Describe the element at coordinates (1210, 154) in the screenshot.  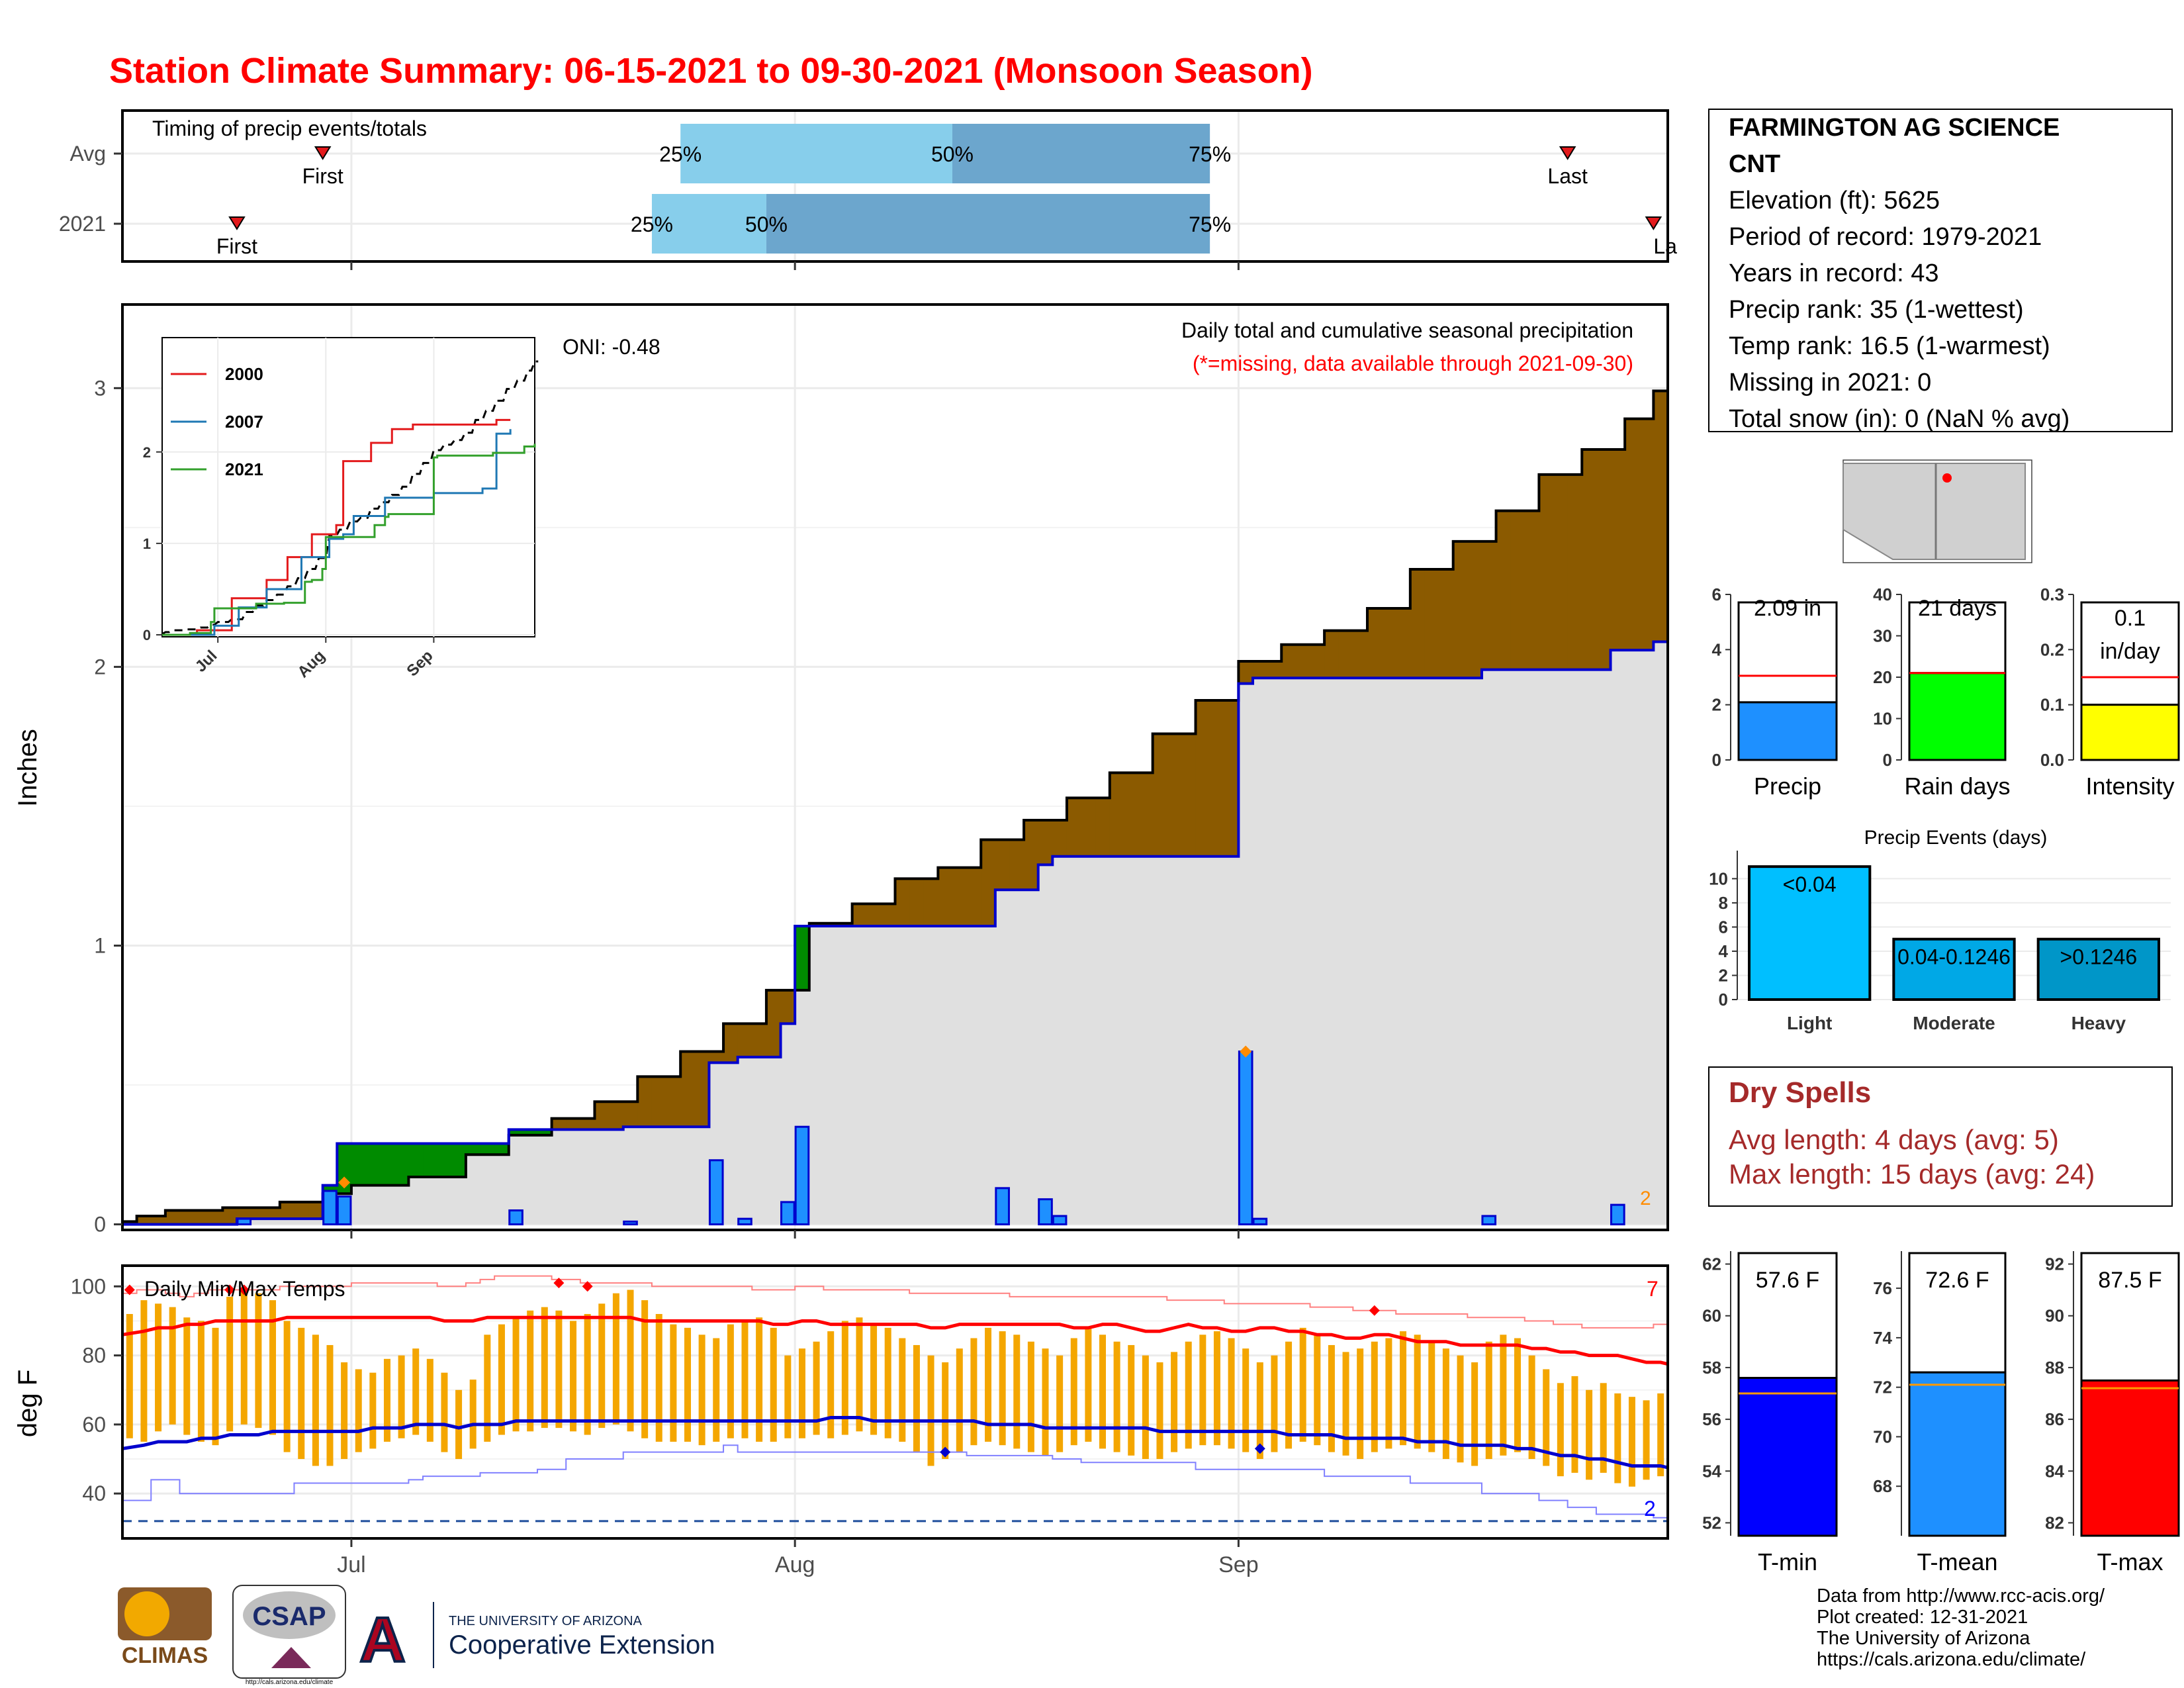
I see `timing-label-q75: 75%` at that location.